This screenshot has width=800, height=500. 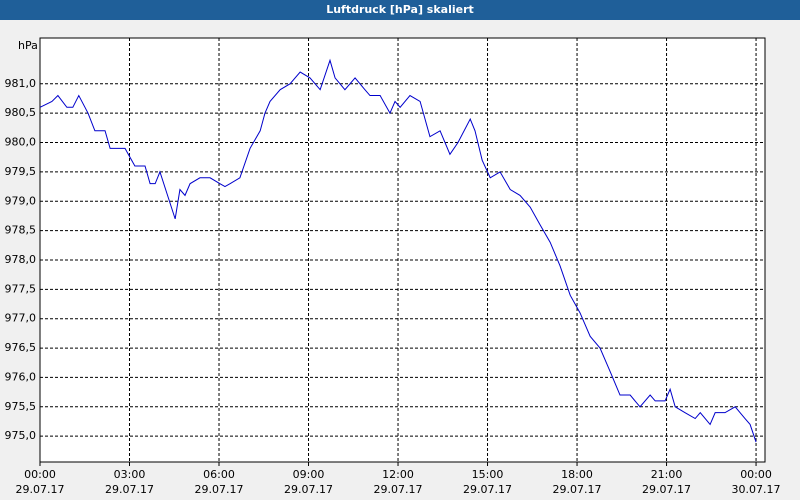 I want to click on x-tick-date: 30.07.17, so click(x=756, y=489).